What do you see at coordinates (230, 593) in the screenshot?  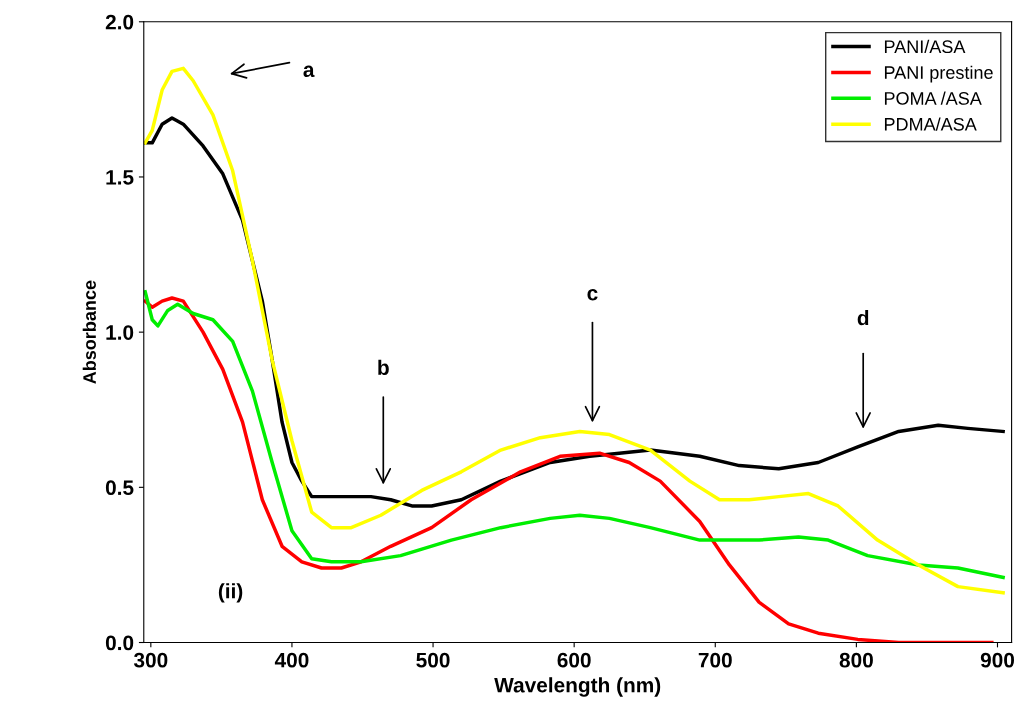 I see `annotation: (ii)` at bounding box center [230, 593].